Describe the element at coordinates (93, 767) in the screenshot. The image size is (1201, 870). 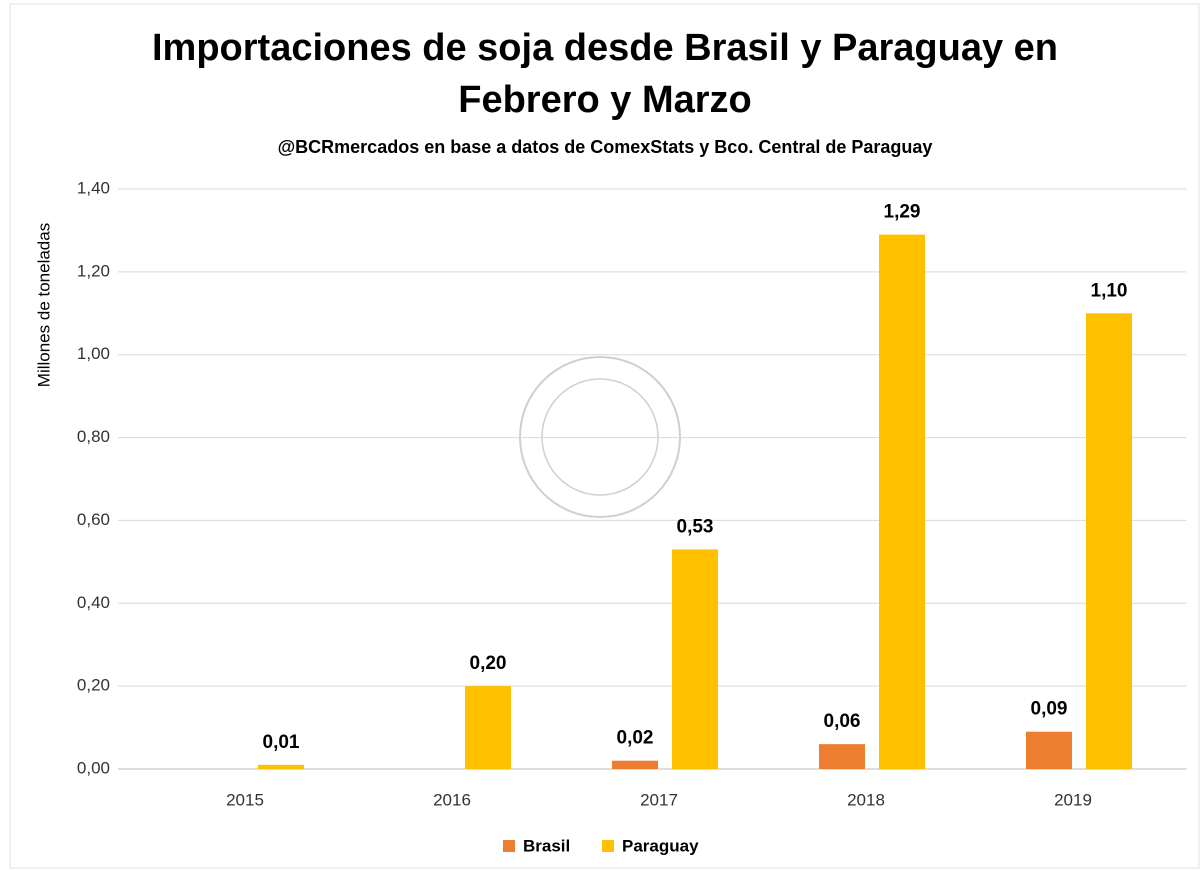
I see `y-tick-label: 0,00` at that location.